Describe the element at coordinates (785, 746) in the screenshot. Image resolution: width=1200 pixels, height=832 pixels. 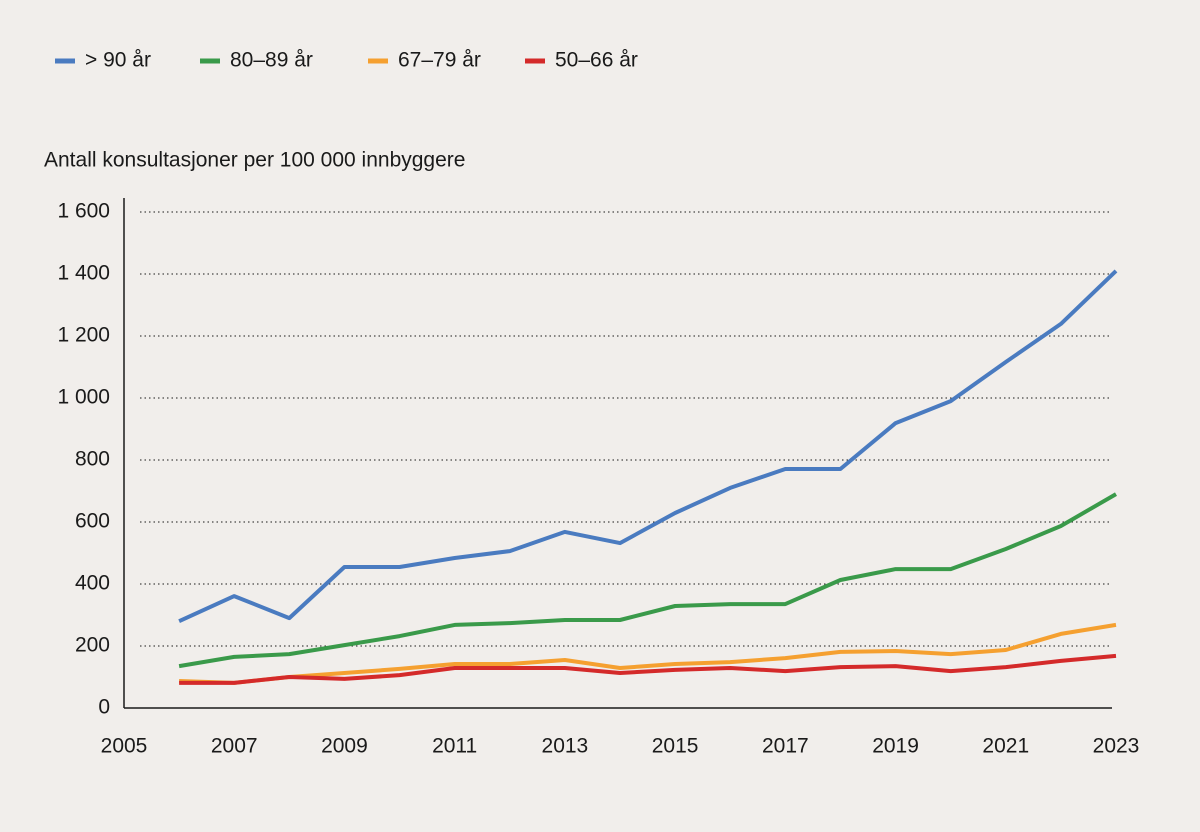
I see `x-tick-label: 2017` at that location.